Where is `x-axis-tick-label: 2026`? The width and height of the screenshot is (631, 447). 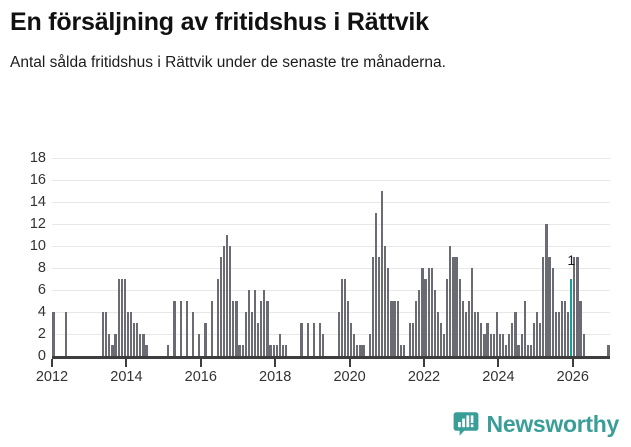 x-axis-tick-label: 2026 is located at coordinates (572, 377).